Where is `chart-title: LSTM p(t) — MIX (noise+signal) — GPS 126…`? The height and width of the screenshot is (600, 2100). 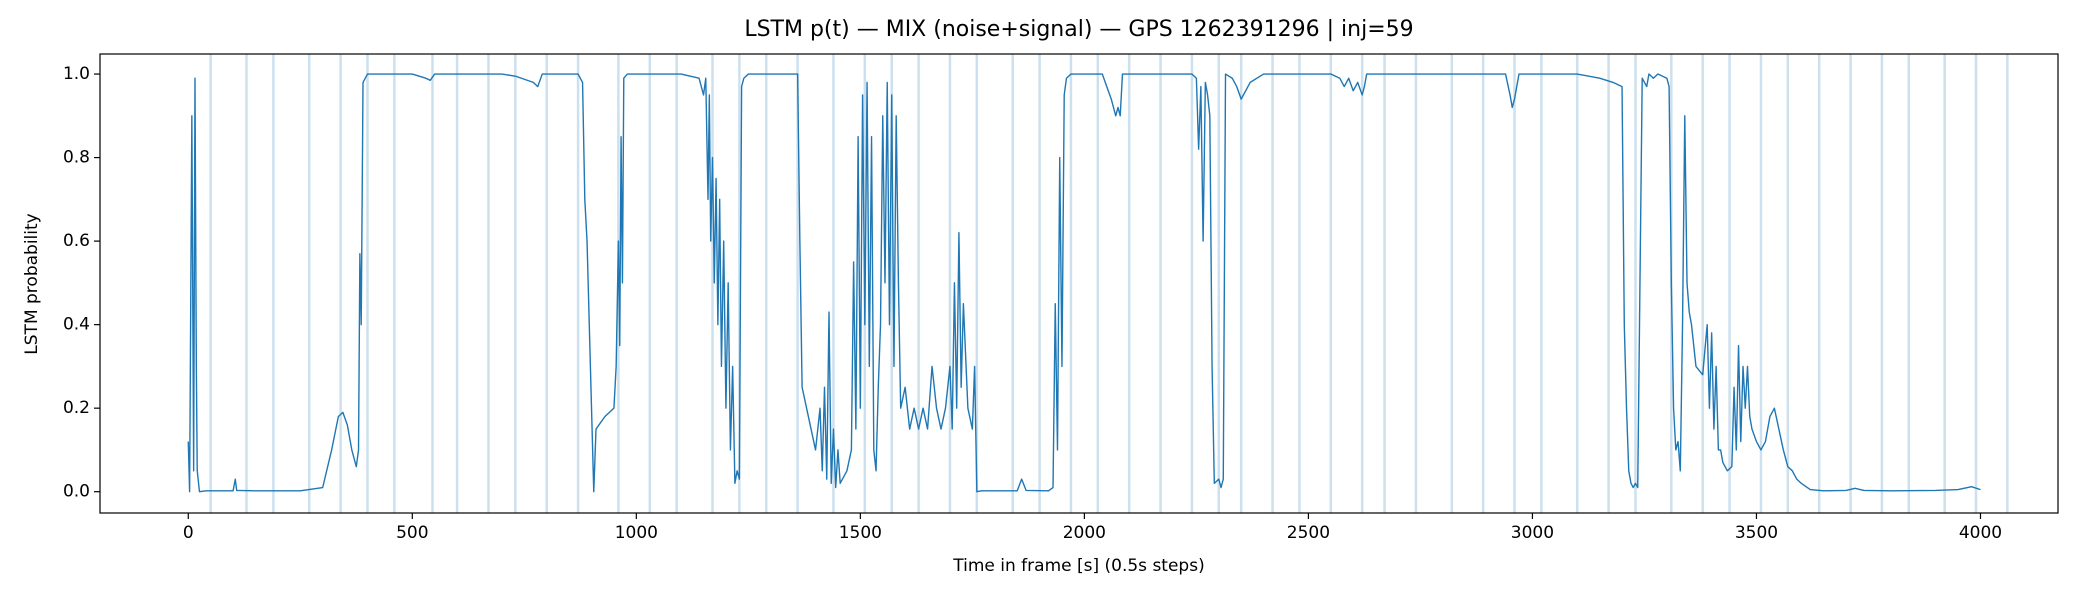 chart-title: LSTM p(t) — MIX (noise+signal) — GPS 126… is located at coordinates (1078, 29).